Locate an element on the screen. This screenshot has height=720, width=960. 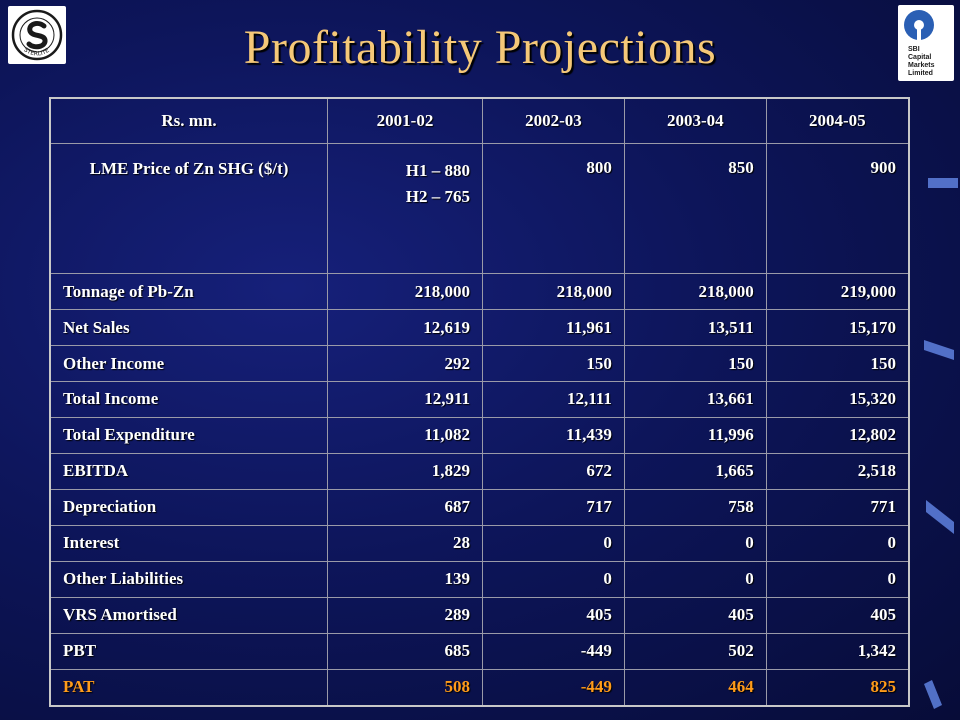
table-cell: 850 is located at coordinates (695, 208).